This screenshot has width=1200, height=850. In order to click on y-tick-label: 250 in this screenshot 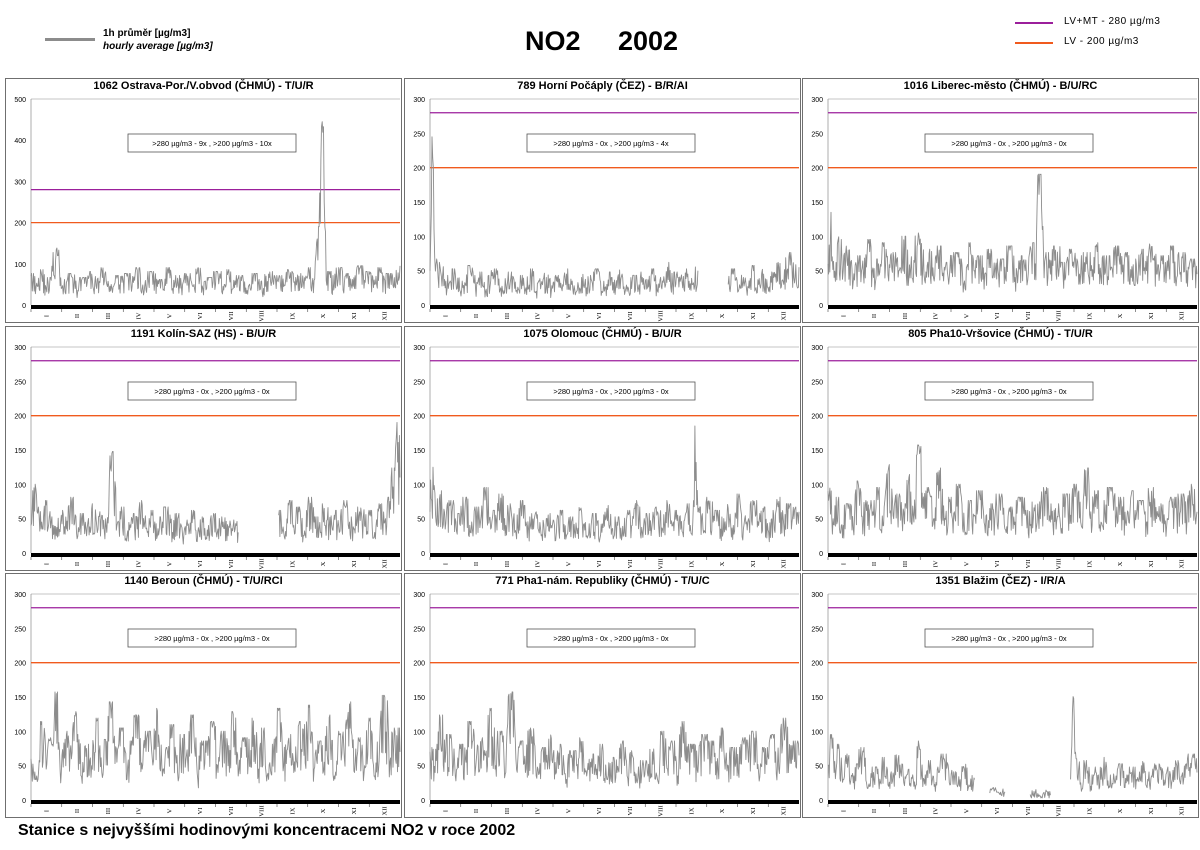, I will do `click(419, 134)`.